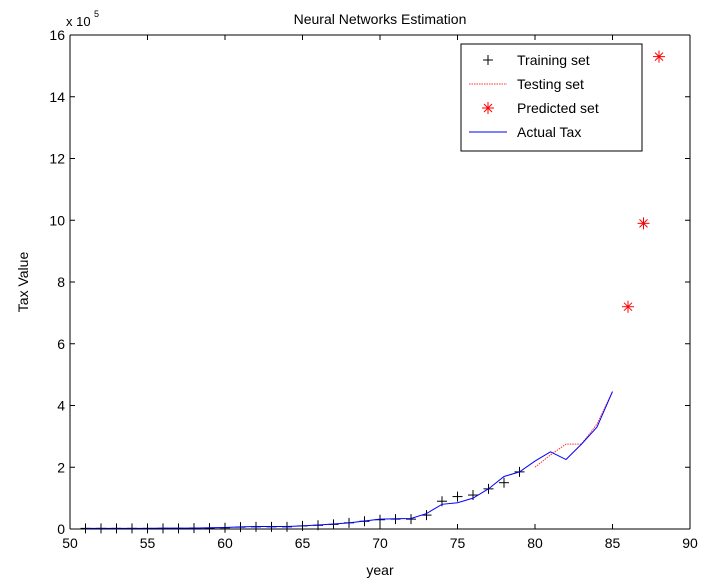 The width and height of the screenshot is (706, 583). Describe the element at coordinates (549, 132) in the screenshot. I see `legend-label: Actual Tax` at that location.